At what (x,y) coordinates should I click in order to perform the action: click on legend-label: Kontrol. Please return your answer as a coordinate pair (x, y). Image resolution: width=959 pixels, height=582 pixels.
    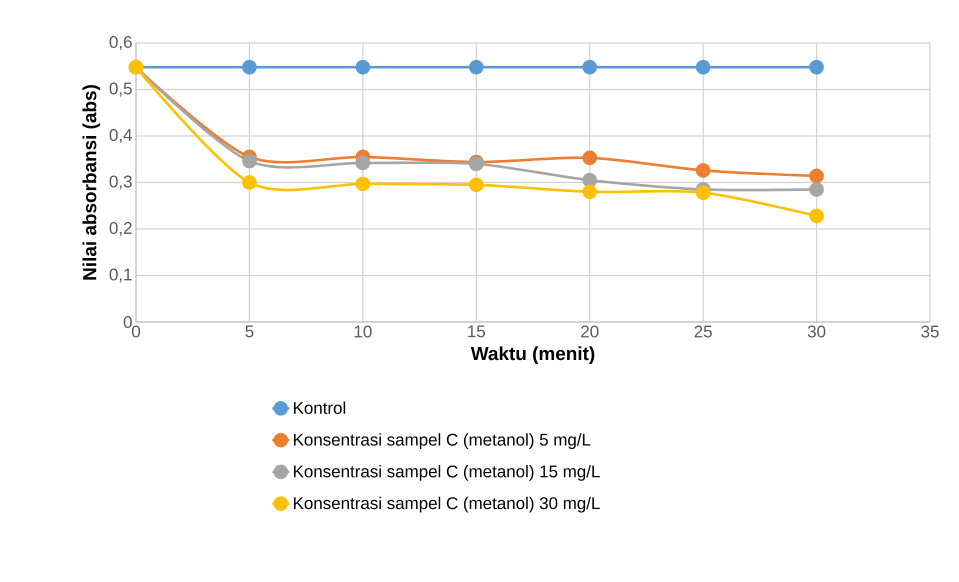
    Looking at the image, I should click on (320, 408).